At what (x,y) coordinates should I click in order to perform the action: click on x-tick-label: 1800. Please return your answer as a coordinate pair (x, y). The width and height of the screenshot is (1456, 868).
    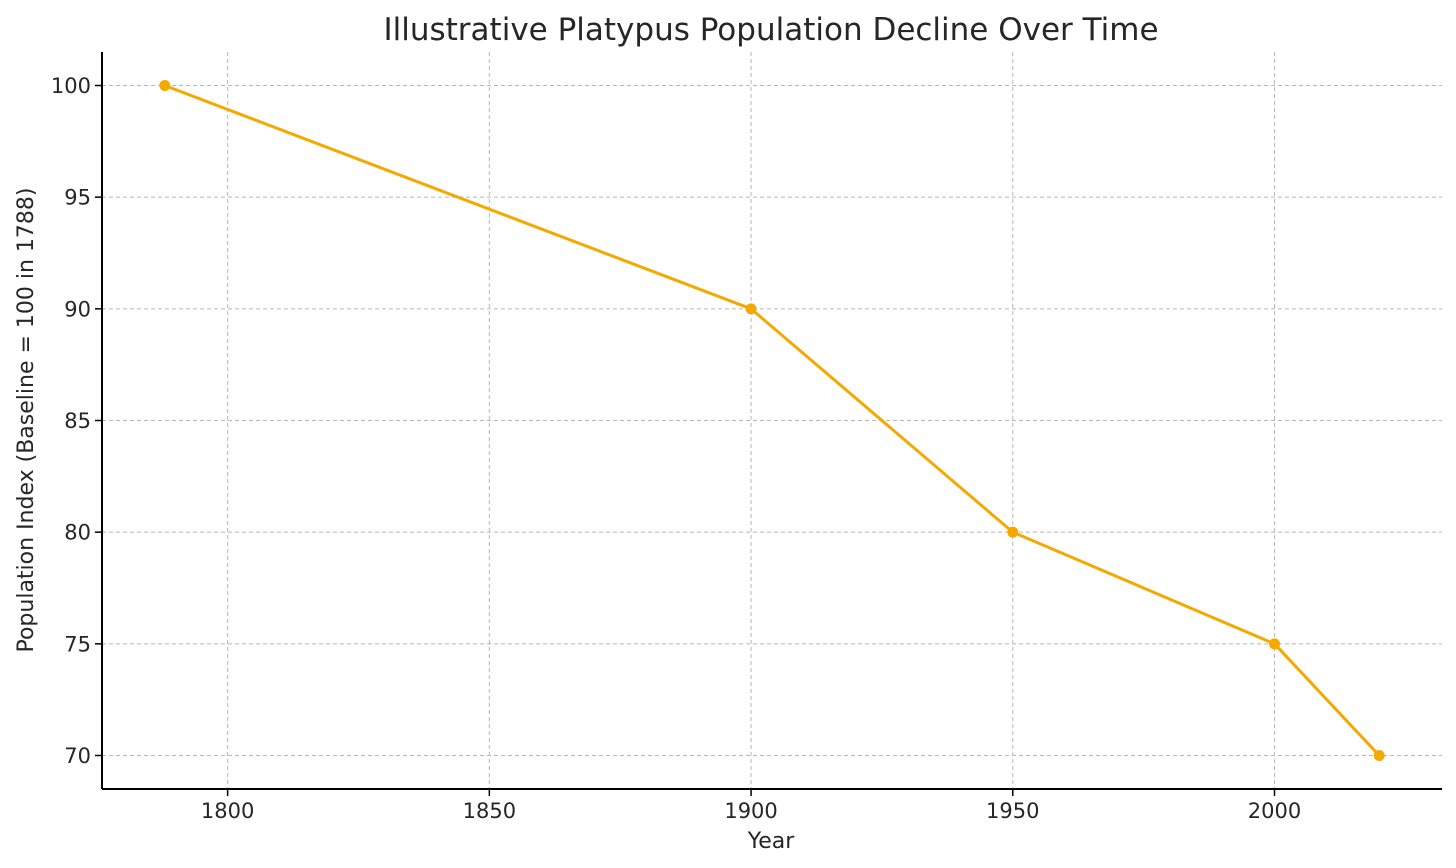
    Looking at the image, I should click on (227, 811).